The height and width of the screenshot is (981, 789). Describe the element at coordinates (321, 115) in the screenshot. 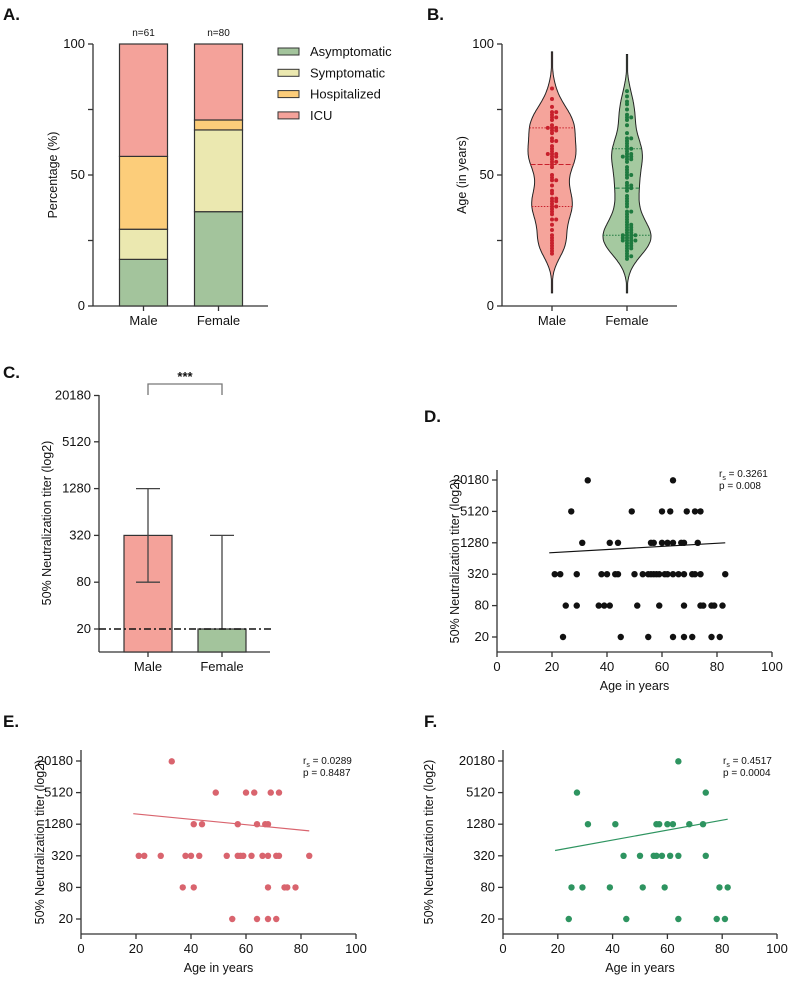

I see `legend-label: ICU` at that location.